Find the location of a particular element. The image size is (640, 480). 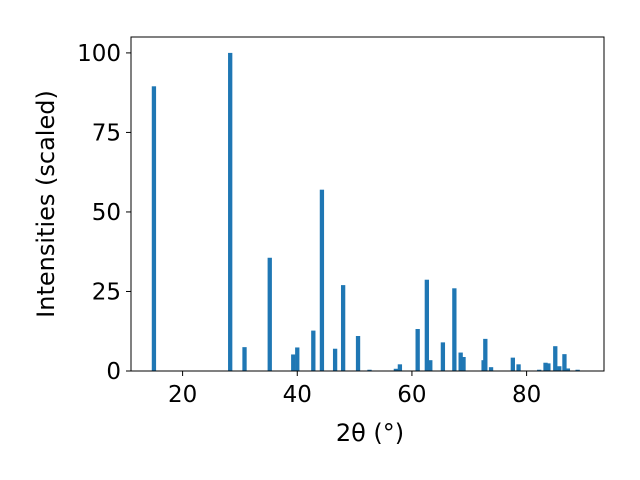

y-axis-label: Intensities (scaled) is located at coordinates (46, 204).